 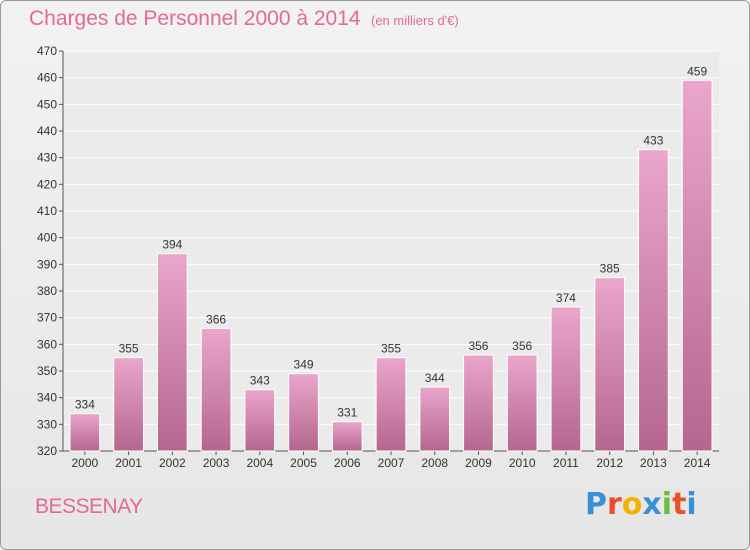 I want to click on data-label-2006: 331, so click(x=347, y=413).